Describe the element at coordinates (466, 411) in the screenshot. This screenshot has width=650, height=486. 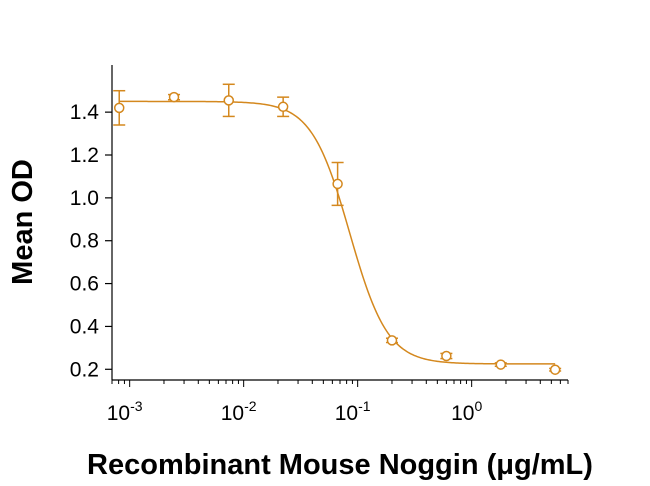
I see `x-tick-label: 10⁰` at that location.